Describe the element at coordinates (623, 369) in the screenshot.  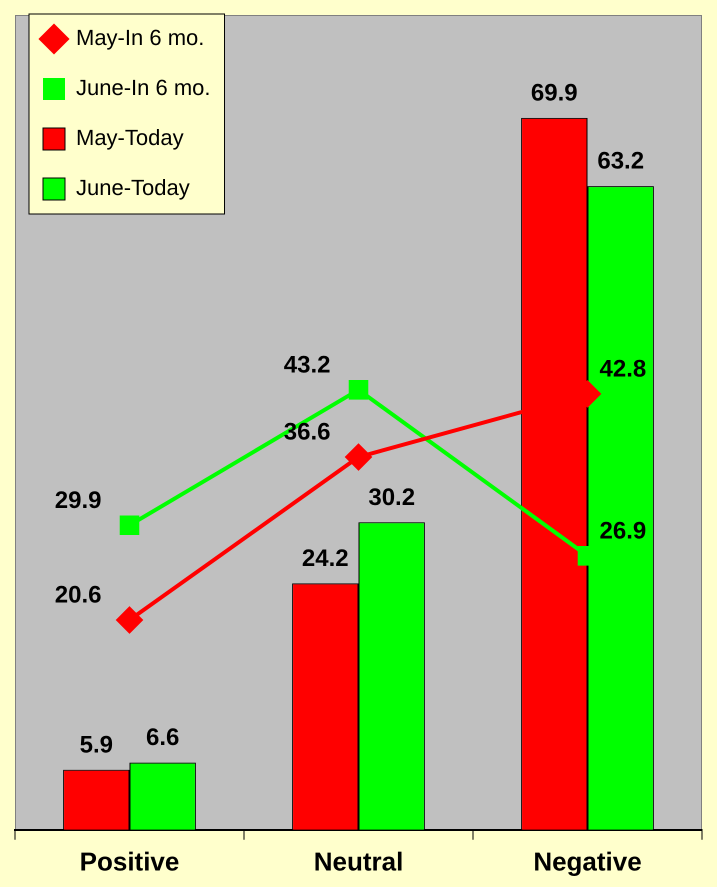
I see `data-label: 42.8` at that location.